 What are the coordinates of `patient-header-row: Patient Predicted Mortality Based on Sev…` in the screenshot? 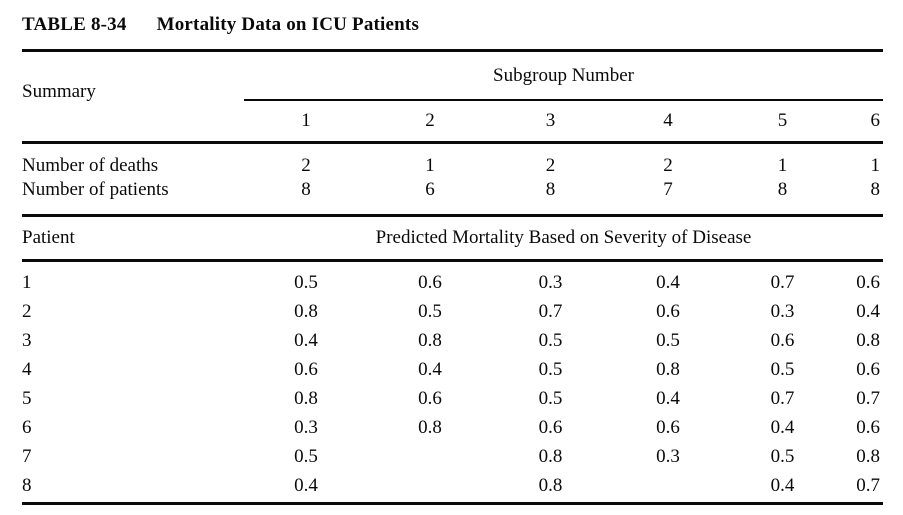 It's located at (452, 238).